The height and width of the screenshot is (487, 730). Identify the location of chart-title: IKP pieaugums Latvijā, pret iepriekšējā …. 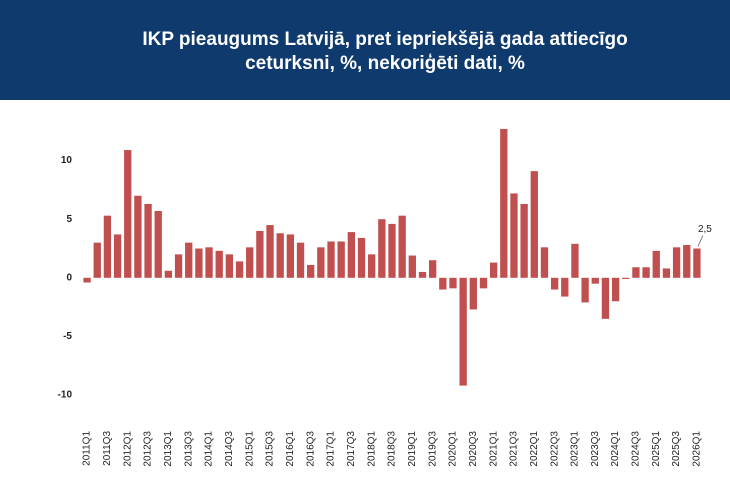
(385, 51).